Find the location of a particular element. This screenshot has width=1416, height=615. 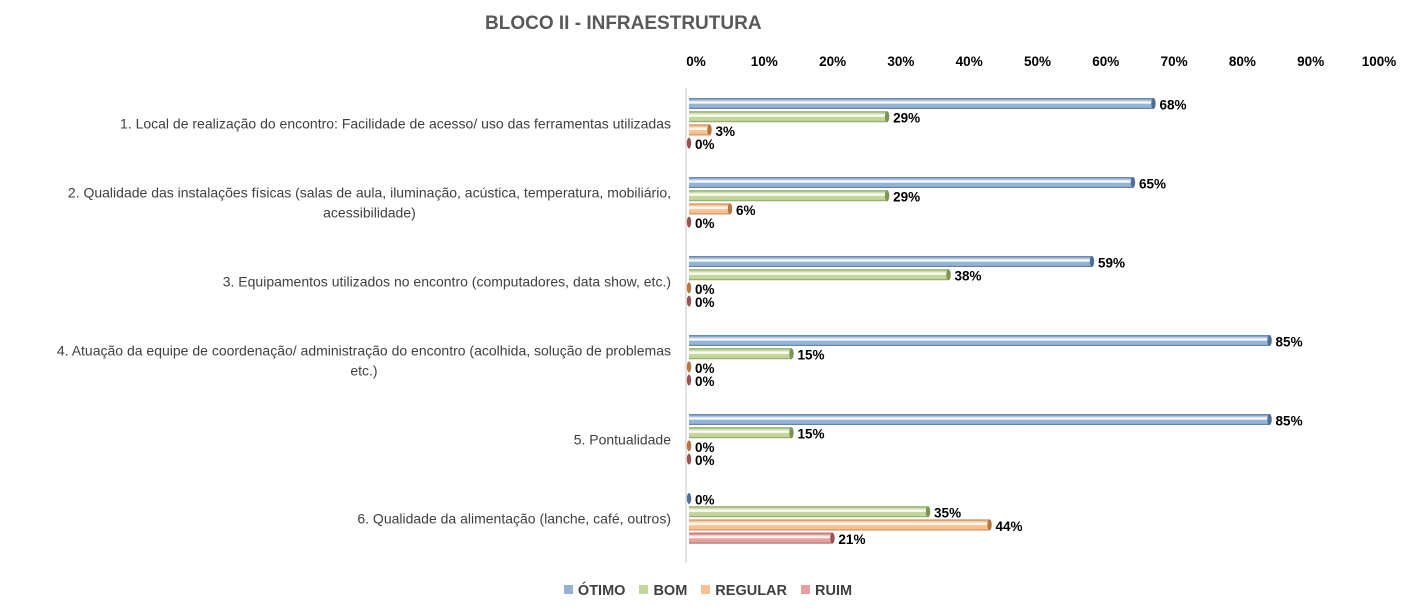

x-tick-label: 0% is located at coordinates (696, 61).